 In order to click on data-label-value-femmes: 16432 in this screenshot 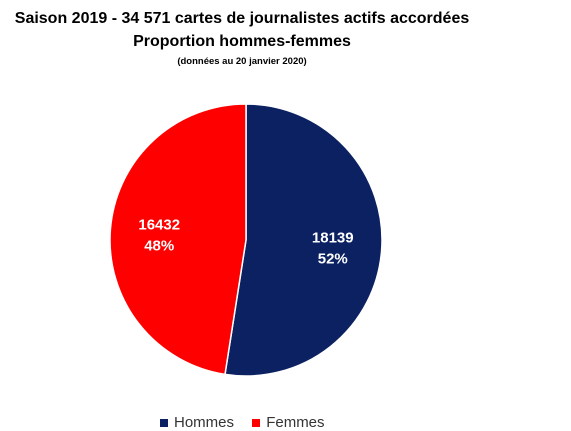, I will do `click(159, 224)`.